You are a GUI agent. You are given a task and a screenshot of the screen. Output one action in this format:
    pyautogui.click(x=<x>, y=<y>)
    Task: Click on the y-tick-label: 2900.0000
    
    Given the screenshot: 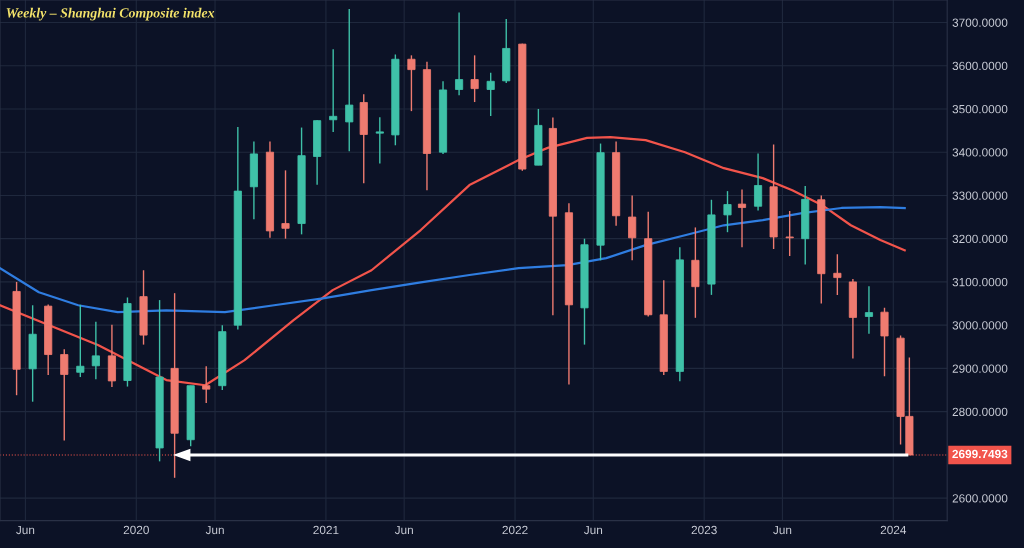 What is the action you would take?
    pyautogui.click(x=980, y=368)
    